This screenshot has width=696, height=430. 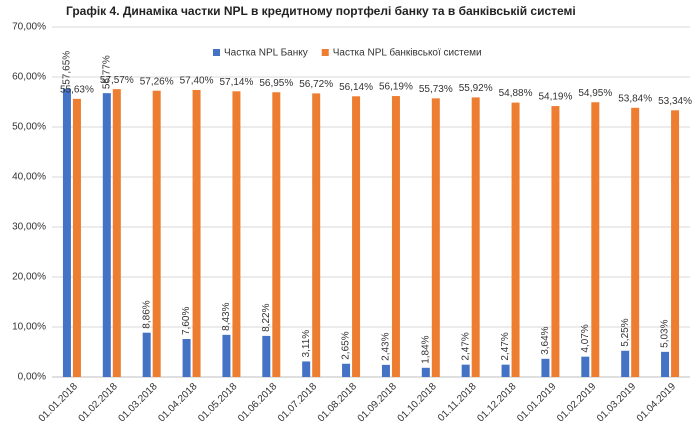 What do you see at coordinates (656, 402) in the screenshot?
I see `x-tick-label: 01.04.2019` at bounding box center [656, 402].